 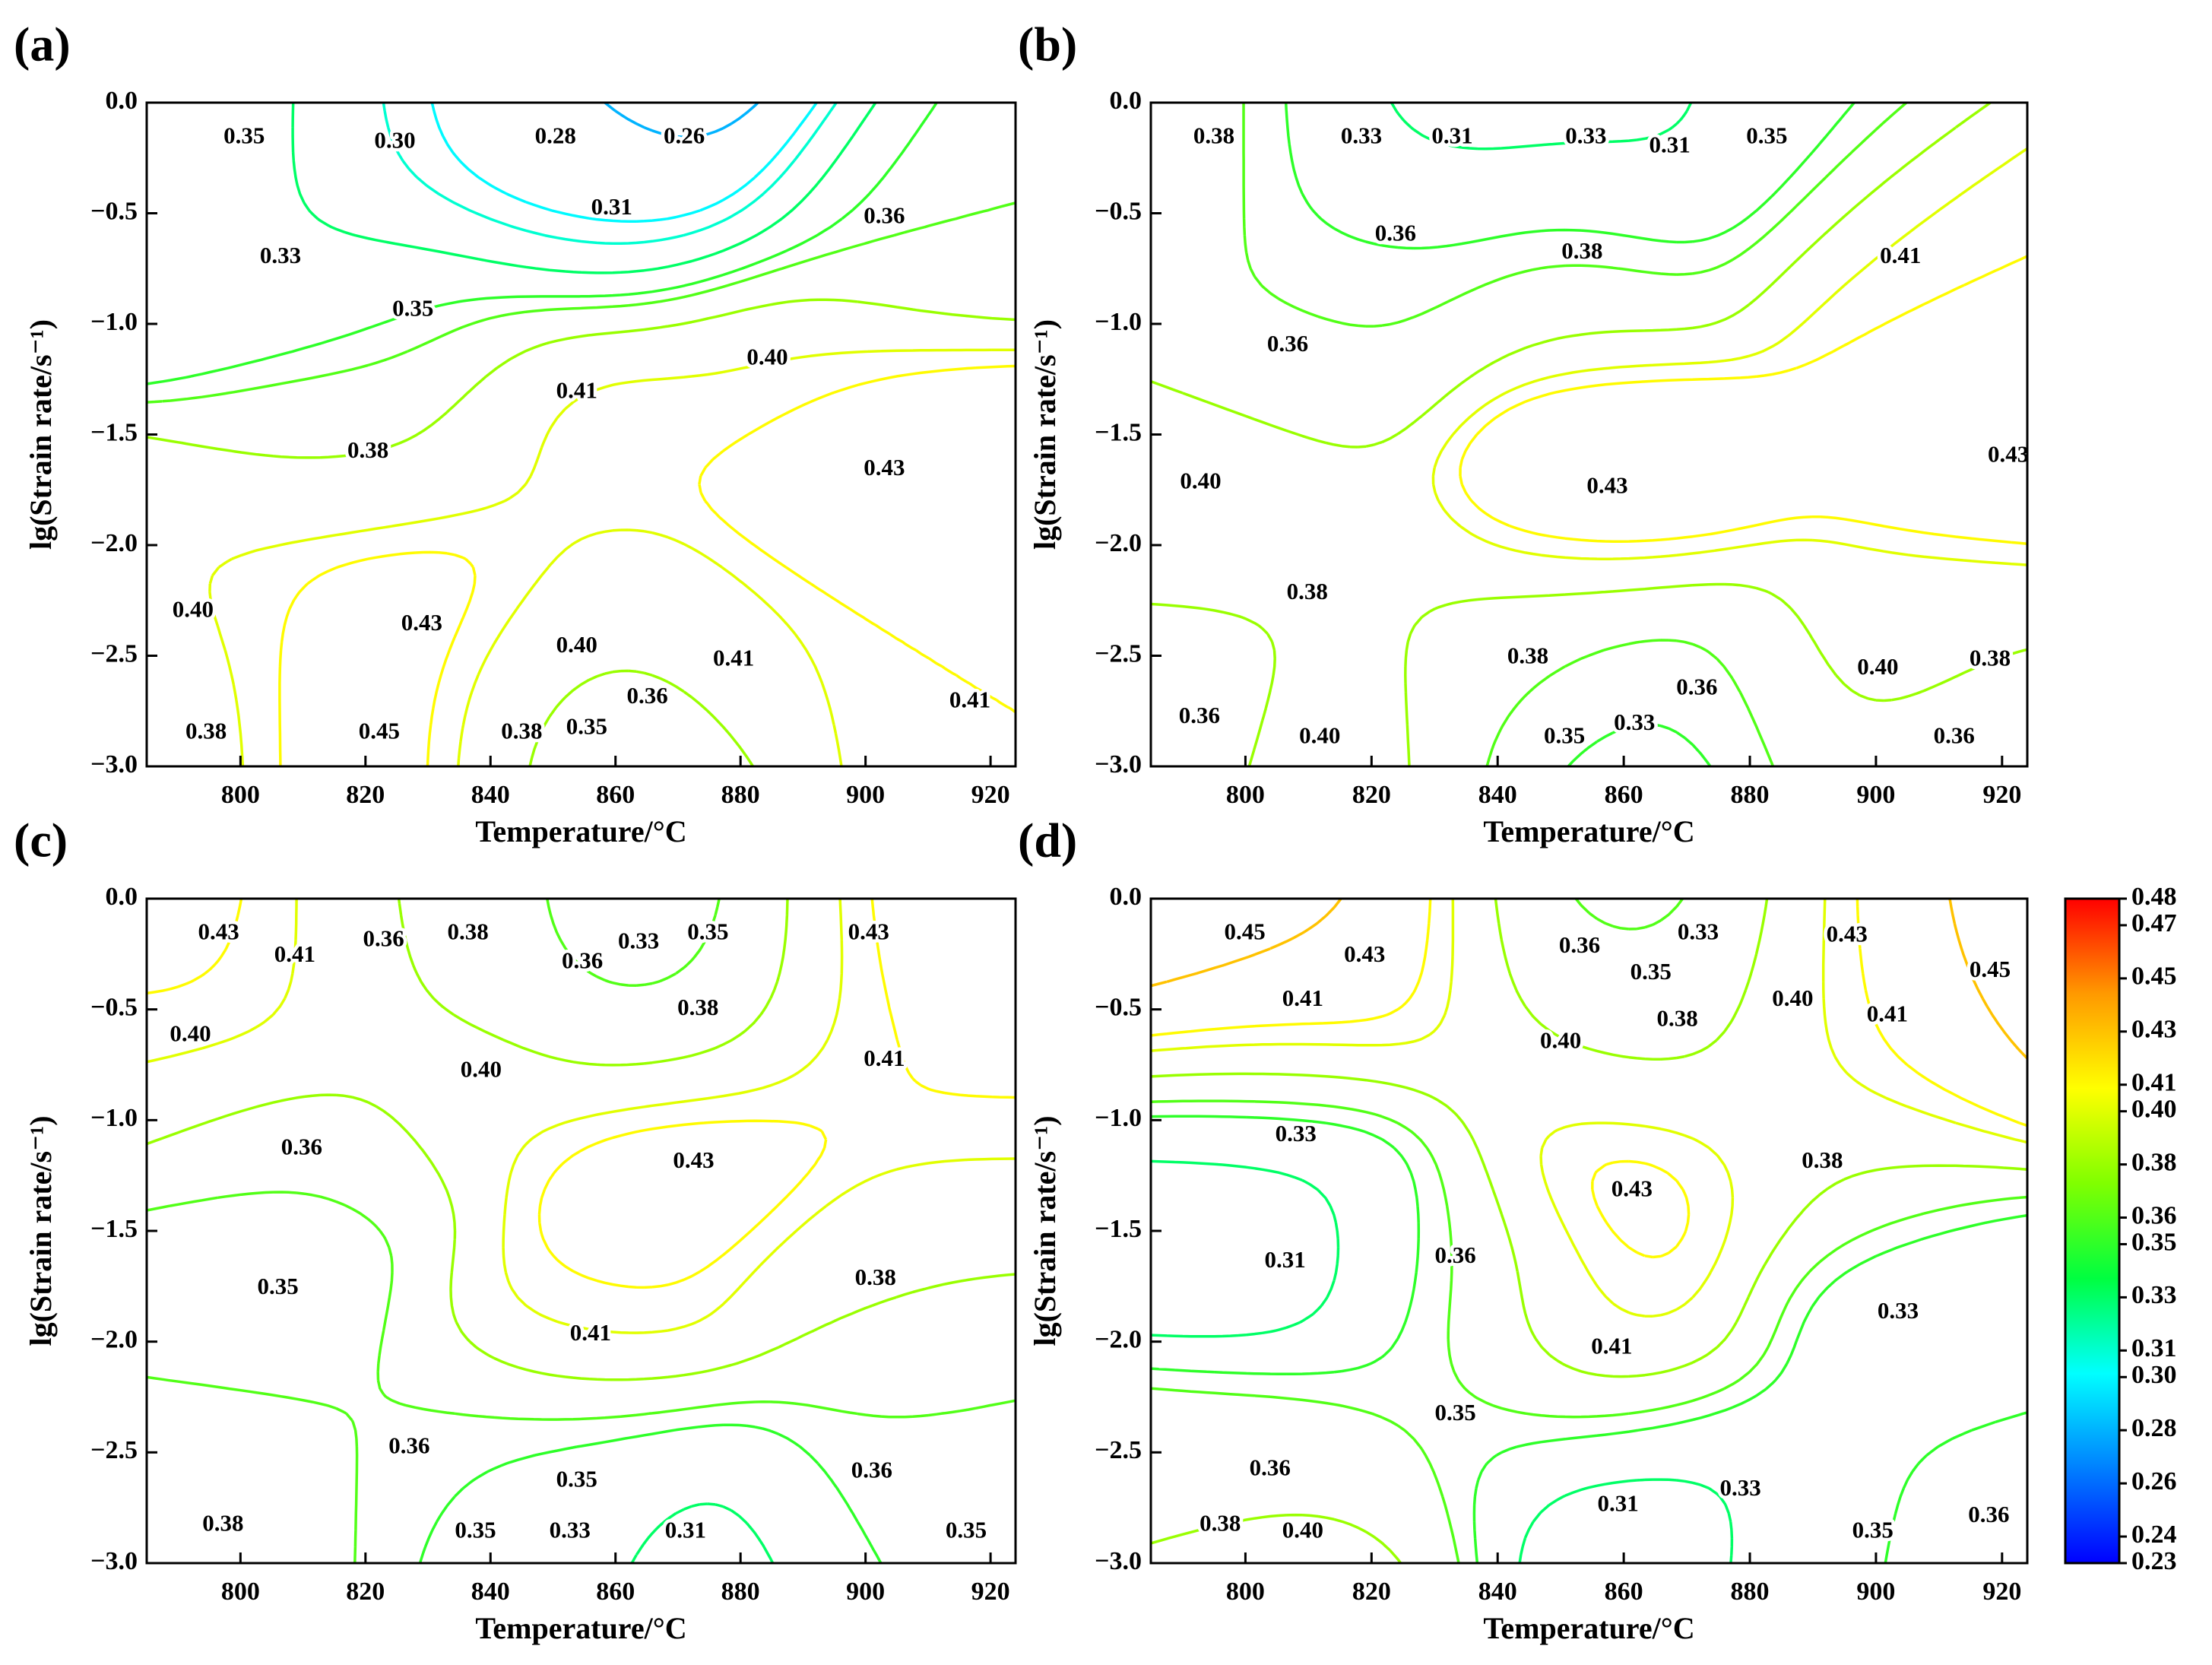 I want to click on colorbar-tick-label: 0.48, so click(x=2154, y=897).